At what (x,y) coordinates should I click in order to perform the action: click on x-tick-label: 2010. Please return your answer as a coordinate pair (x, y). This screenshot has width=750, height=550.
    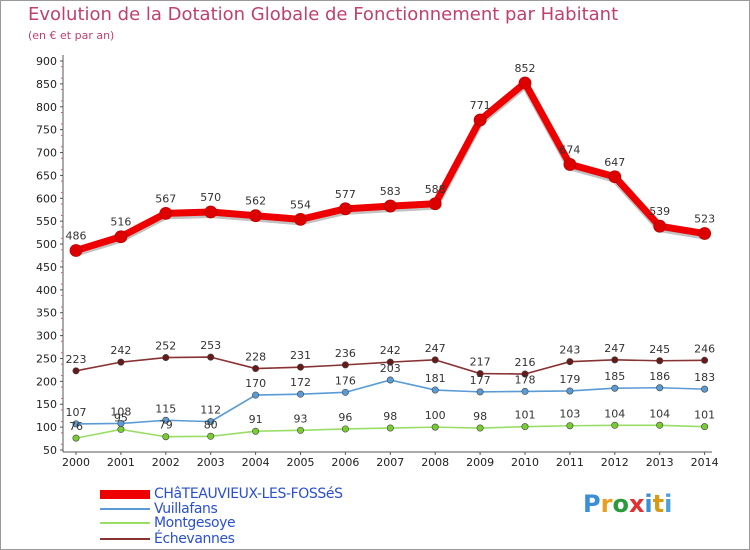
    Looking at the image, I should click on (525, 462).